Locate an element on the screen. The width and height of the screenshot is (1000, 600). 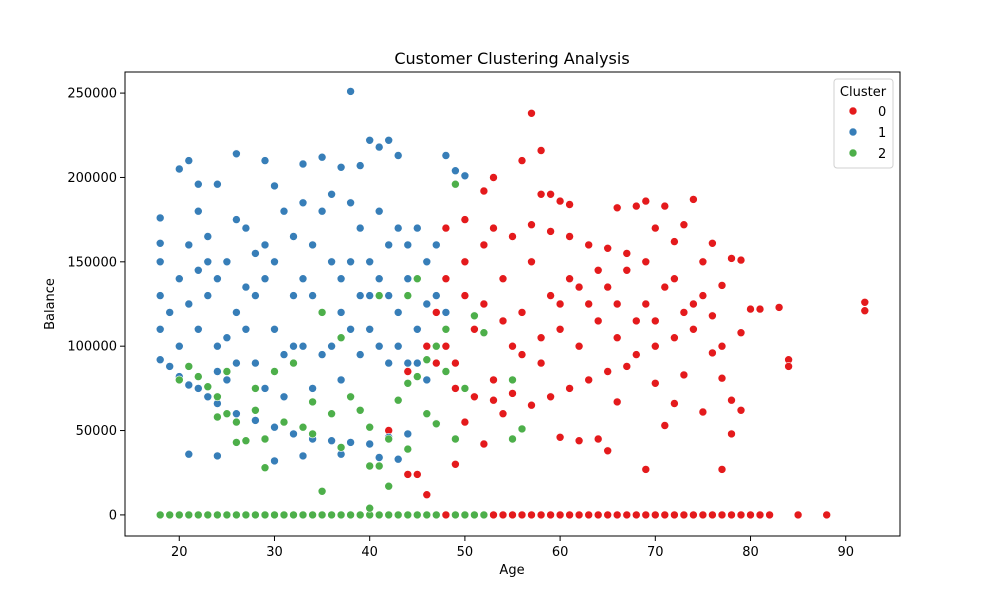
y-axis: 0 50000 100000 150000 200000 250000 is located at coordinates (96, 305).